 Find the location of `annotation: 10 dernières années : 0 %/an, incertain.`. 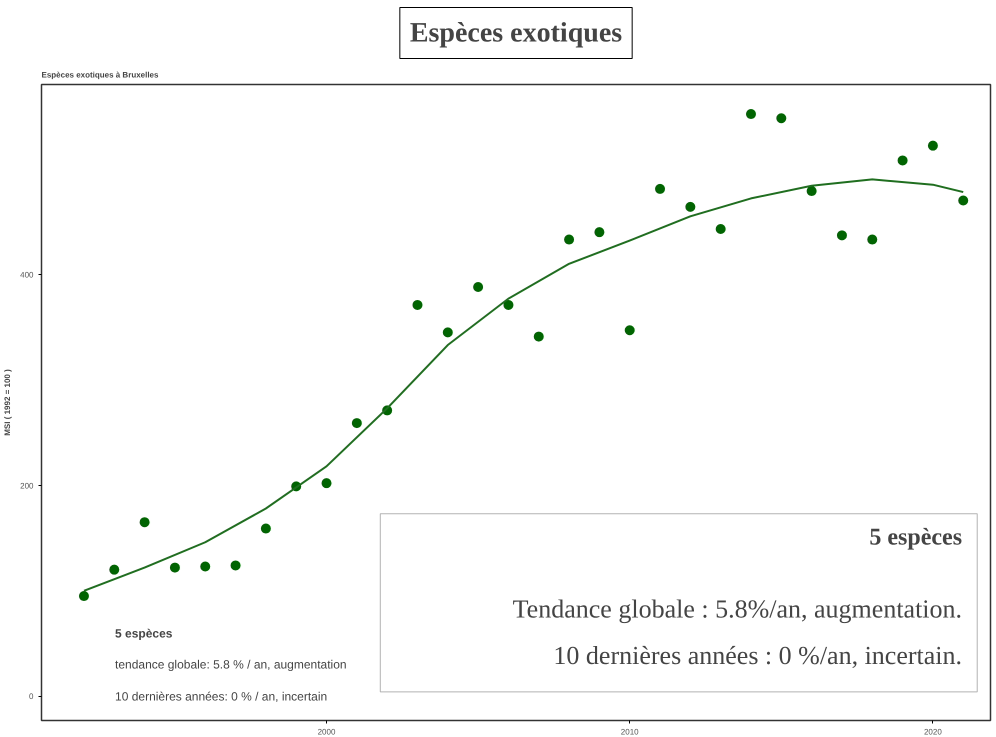

annotation: 10 dernières années : 0 %/an, incertain. is located at coordinates (757, 655).